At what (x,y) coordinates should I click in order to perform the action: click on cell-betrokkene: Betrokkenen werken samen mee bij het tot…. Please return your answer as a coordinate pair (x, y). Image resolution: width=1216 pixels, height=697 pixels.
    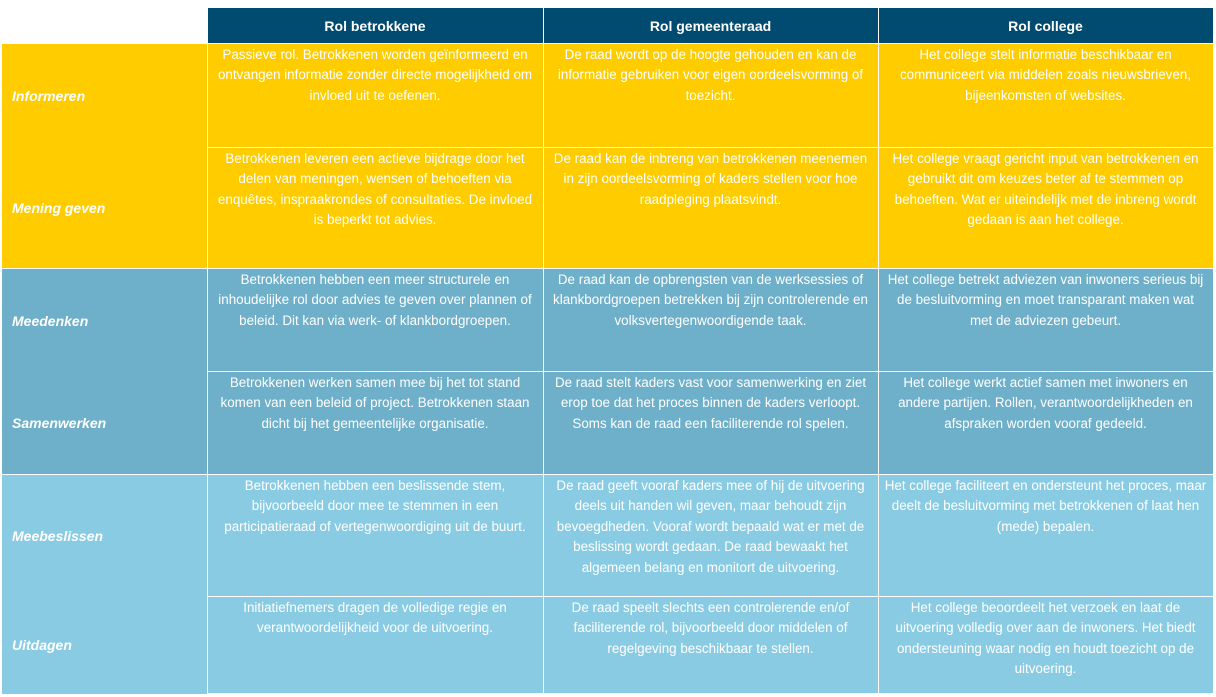
    Looking at the image, I should click on (375, 423).